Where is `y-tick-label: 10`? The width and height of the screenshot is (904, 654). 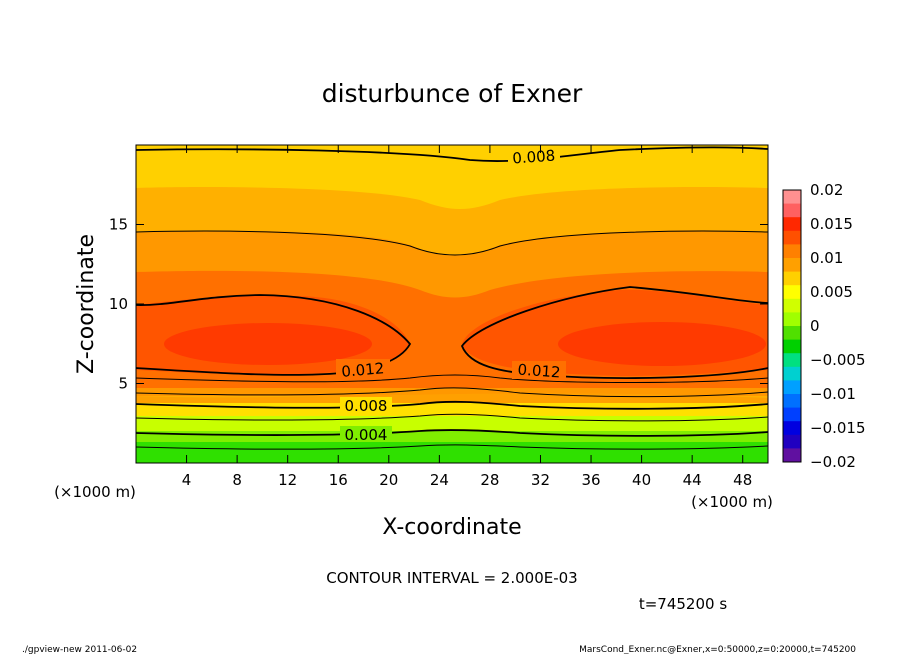
y-tick-label: 10 is located at coordinates (118, 304).